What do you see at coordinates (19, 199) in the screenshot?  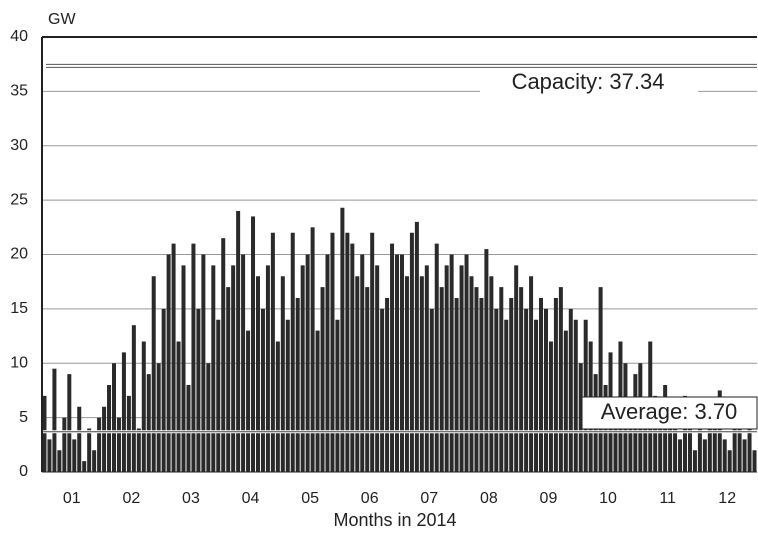 I see `y-tick-label: 25` at bounding box center [19, 199].